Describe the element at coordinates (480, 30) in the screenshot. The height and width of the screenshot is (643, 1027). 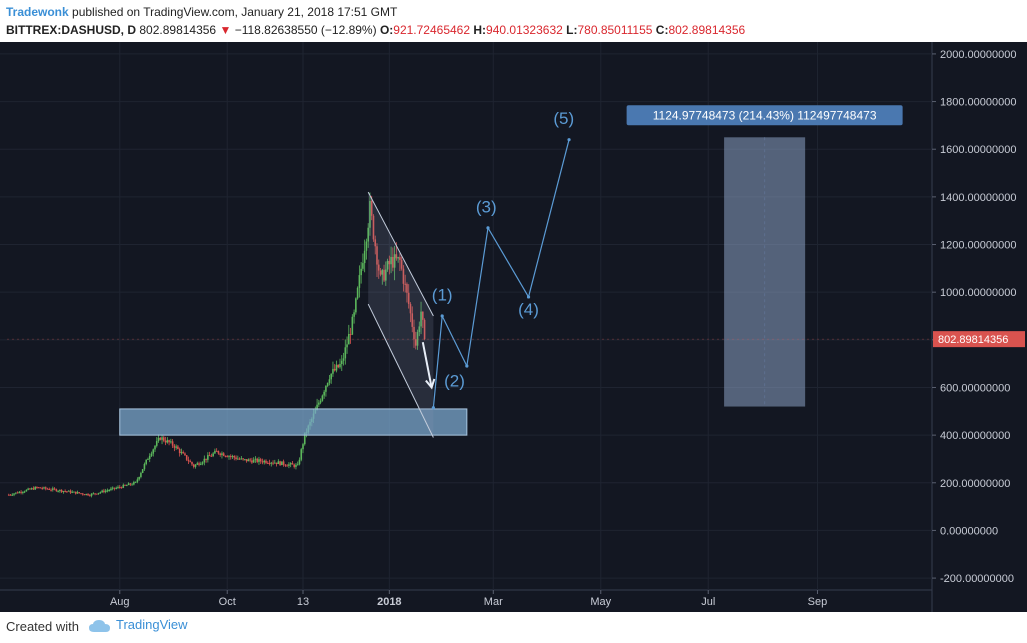
I see `high-label: H:` at that location.